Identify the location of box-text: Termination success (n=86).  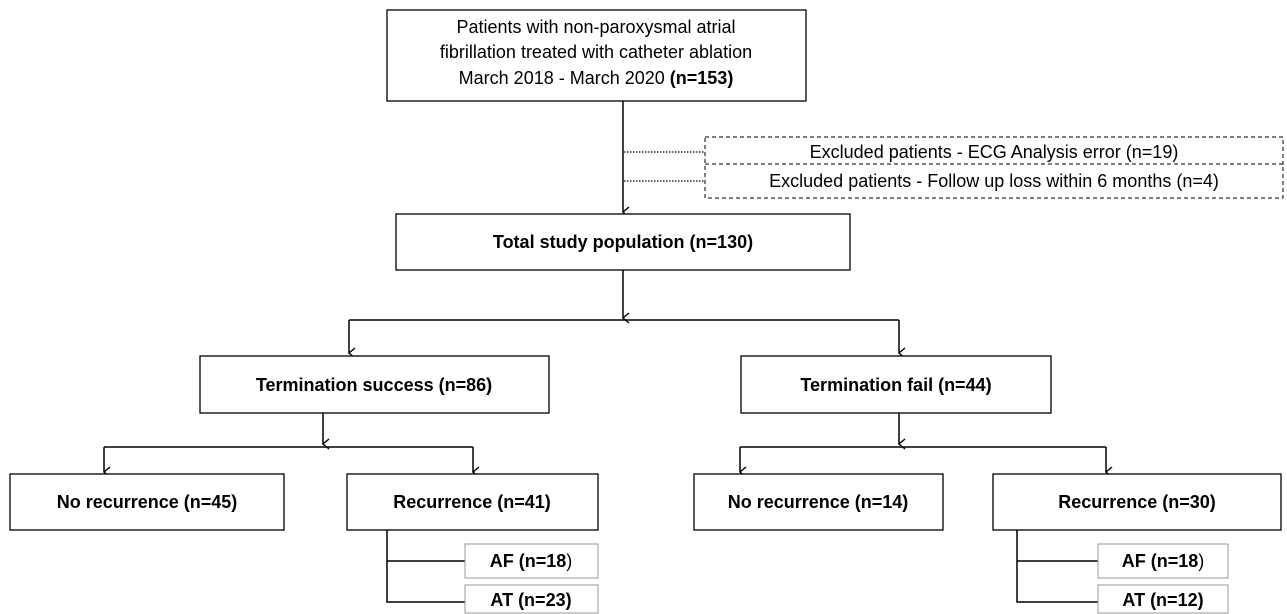
(374, 385).